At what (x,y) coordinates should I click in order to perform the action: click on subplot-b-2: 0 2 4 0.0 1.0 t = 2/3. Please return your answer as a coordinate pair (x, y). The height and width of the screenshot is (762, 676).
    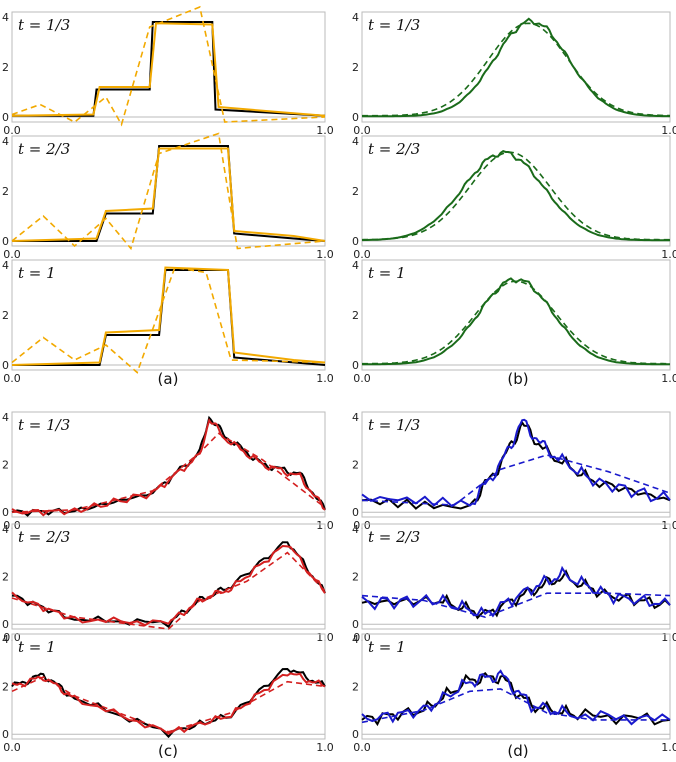
    Looking at the image, I should click on (514, 198).